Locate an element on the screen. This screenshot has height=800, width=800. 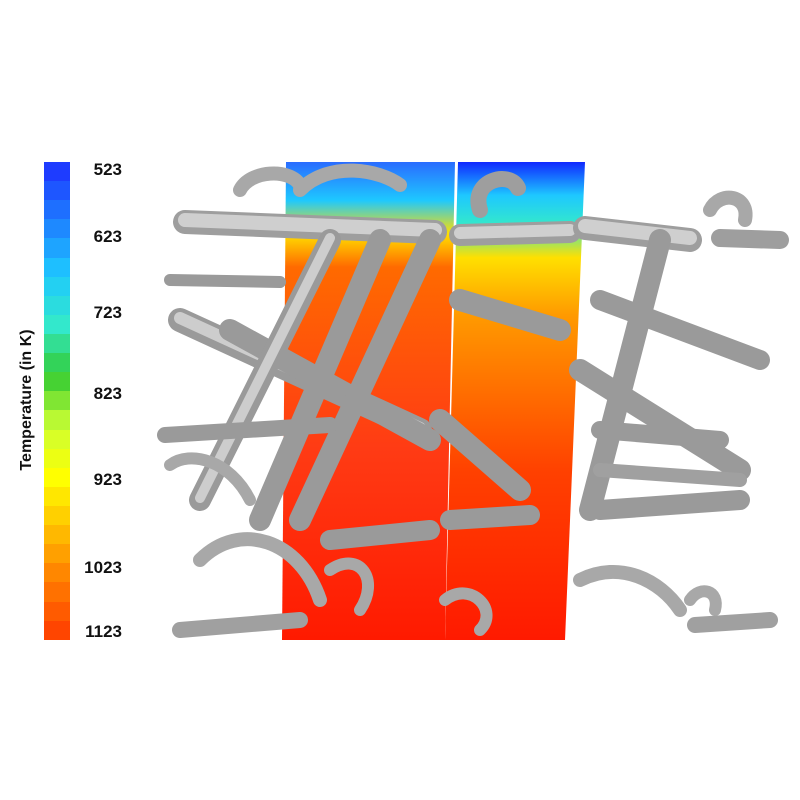
colorbar-tick-1023: 1023 is located at coordinates (103, 567).